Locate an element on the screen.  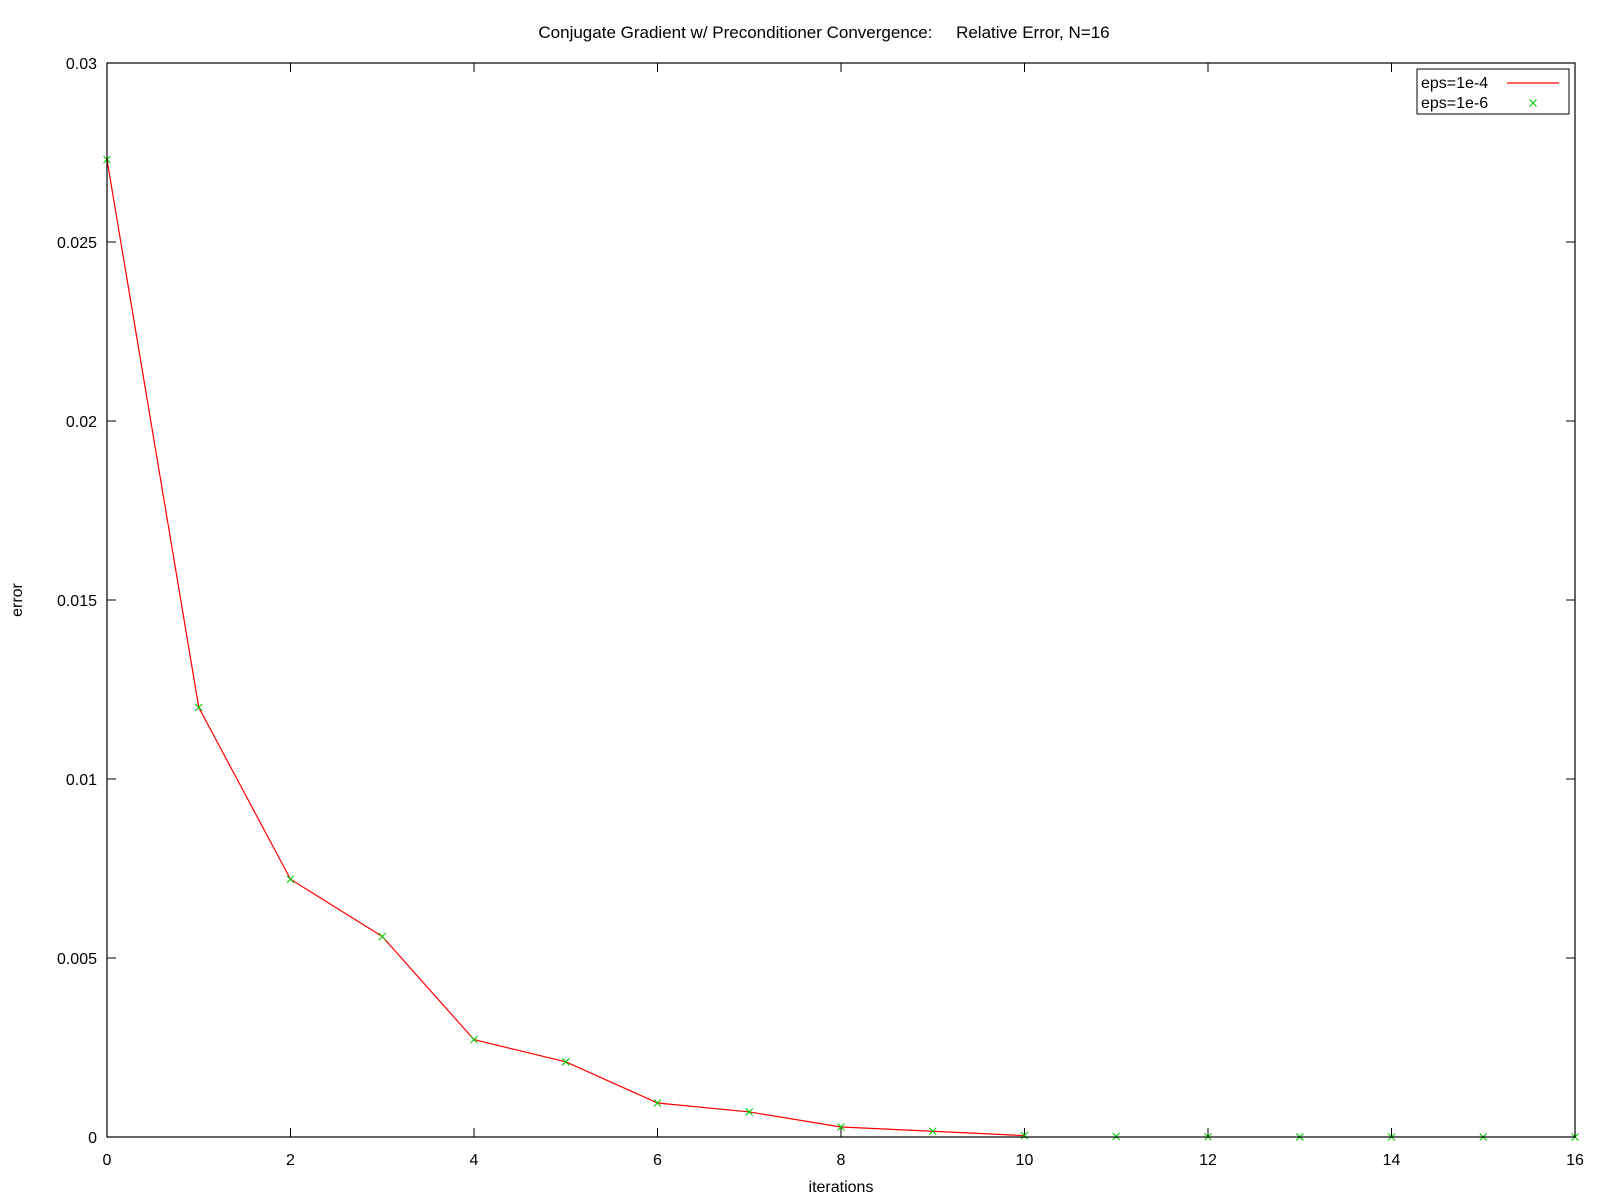
y-tick-label: 0.01 is located at coordinates (81, 780).